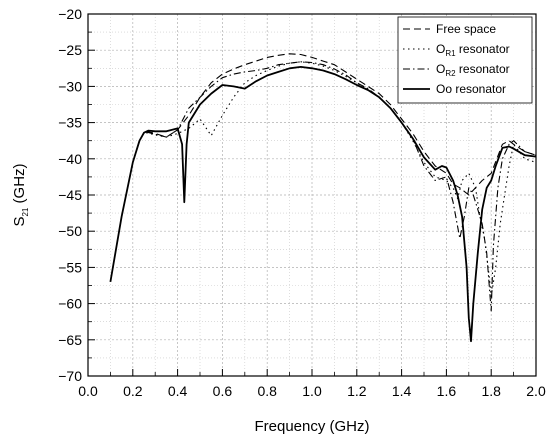  I want to click on y-tick-label: −50, so click(70, 231).